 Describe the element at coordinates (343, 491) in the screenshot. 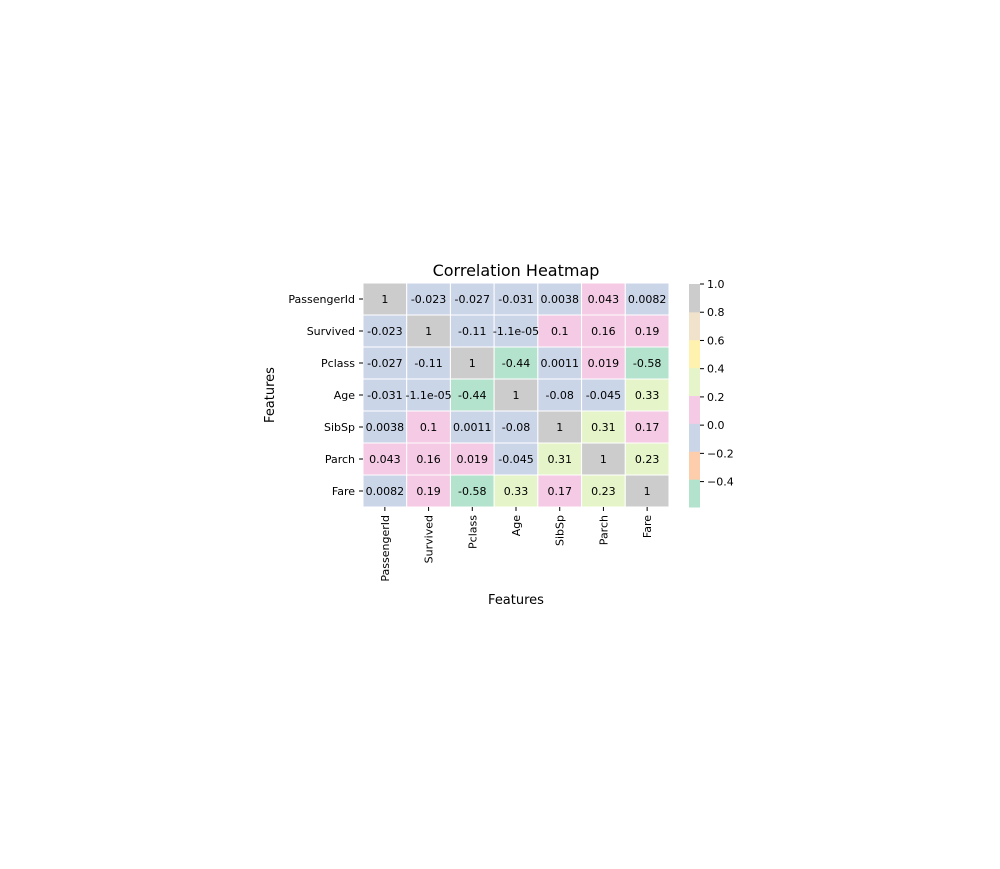

I see `y-tick-label: Fare` at that location.